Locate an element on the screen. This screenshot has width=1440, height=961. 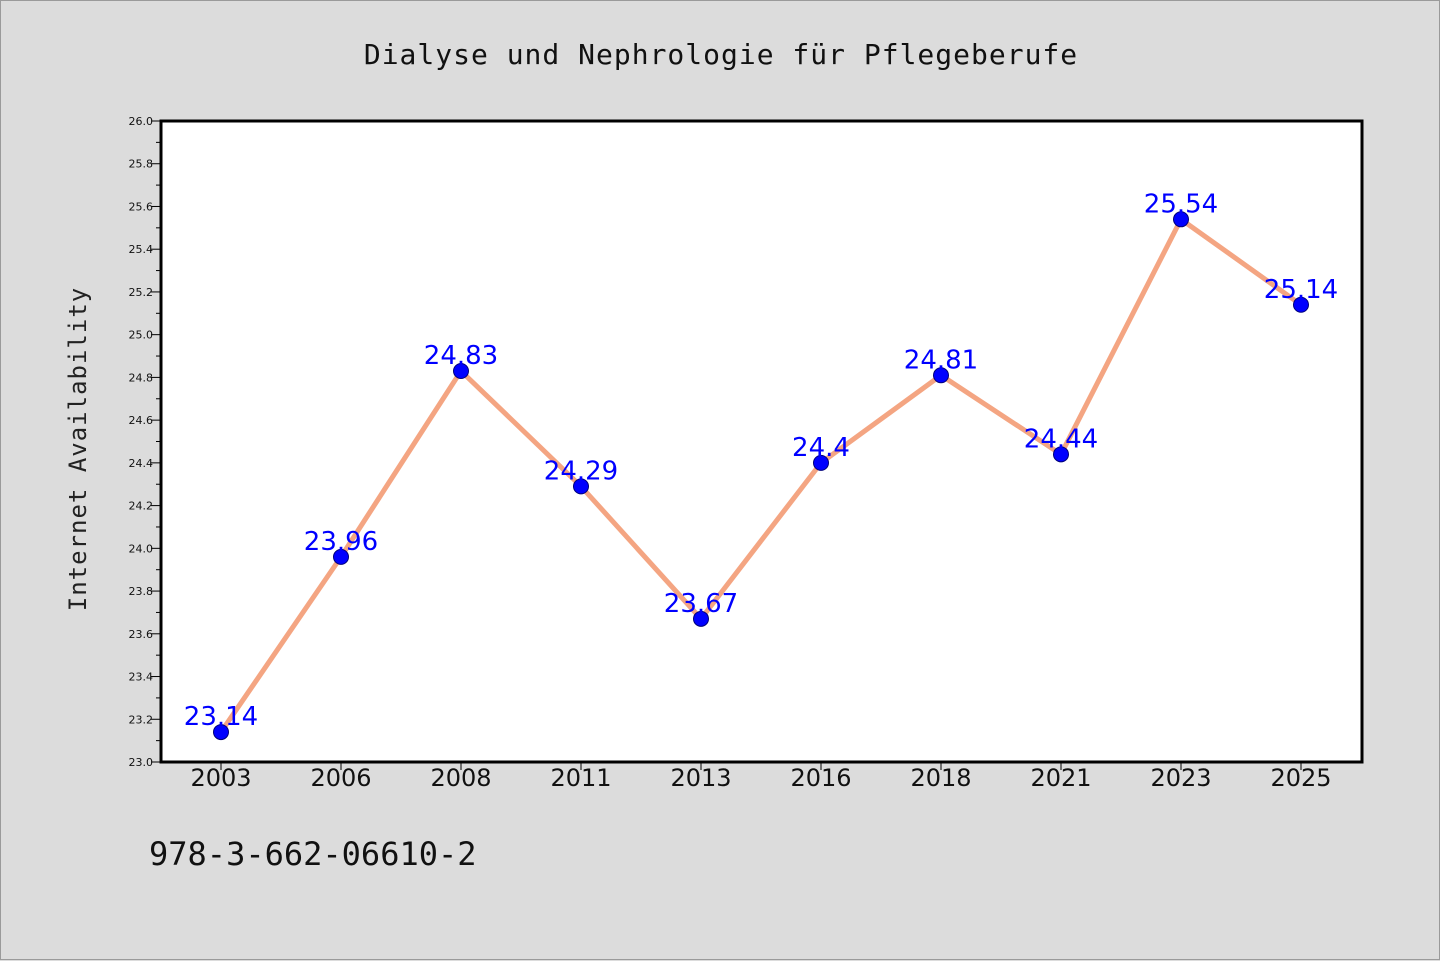
y-tick-label: 24.8 is located at coordinates (141, 377).